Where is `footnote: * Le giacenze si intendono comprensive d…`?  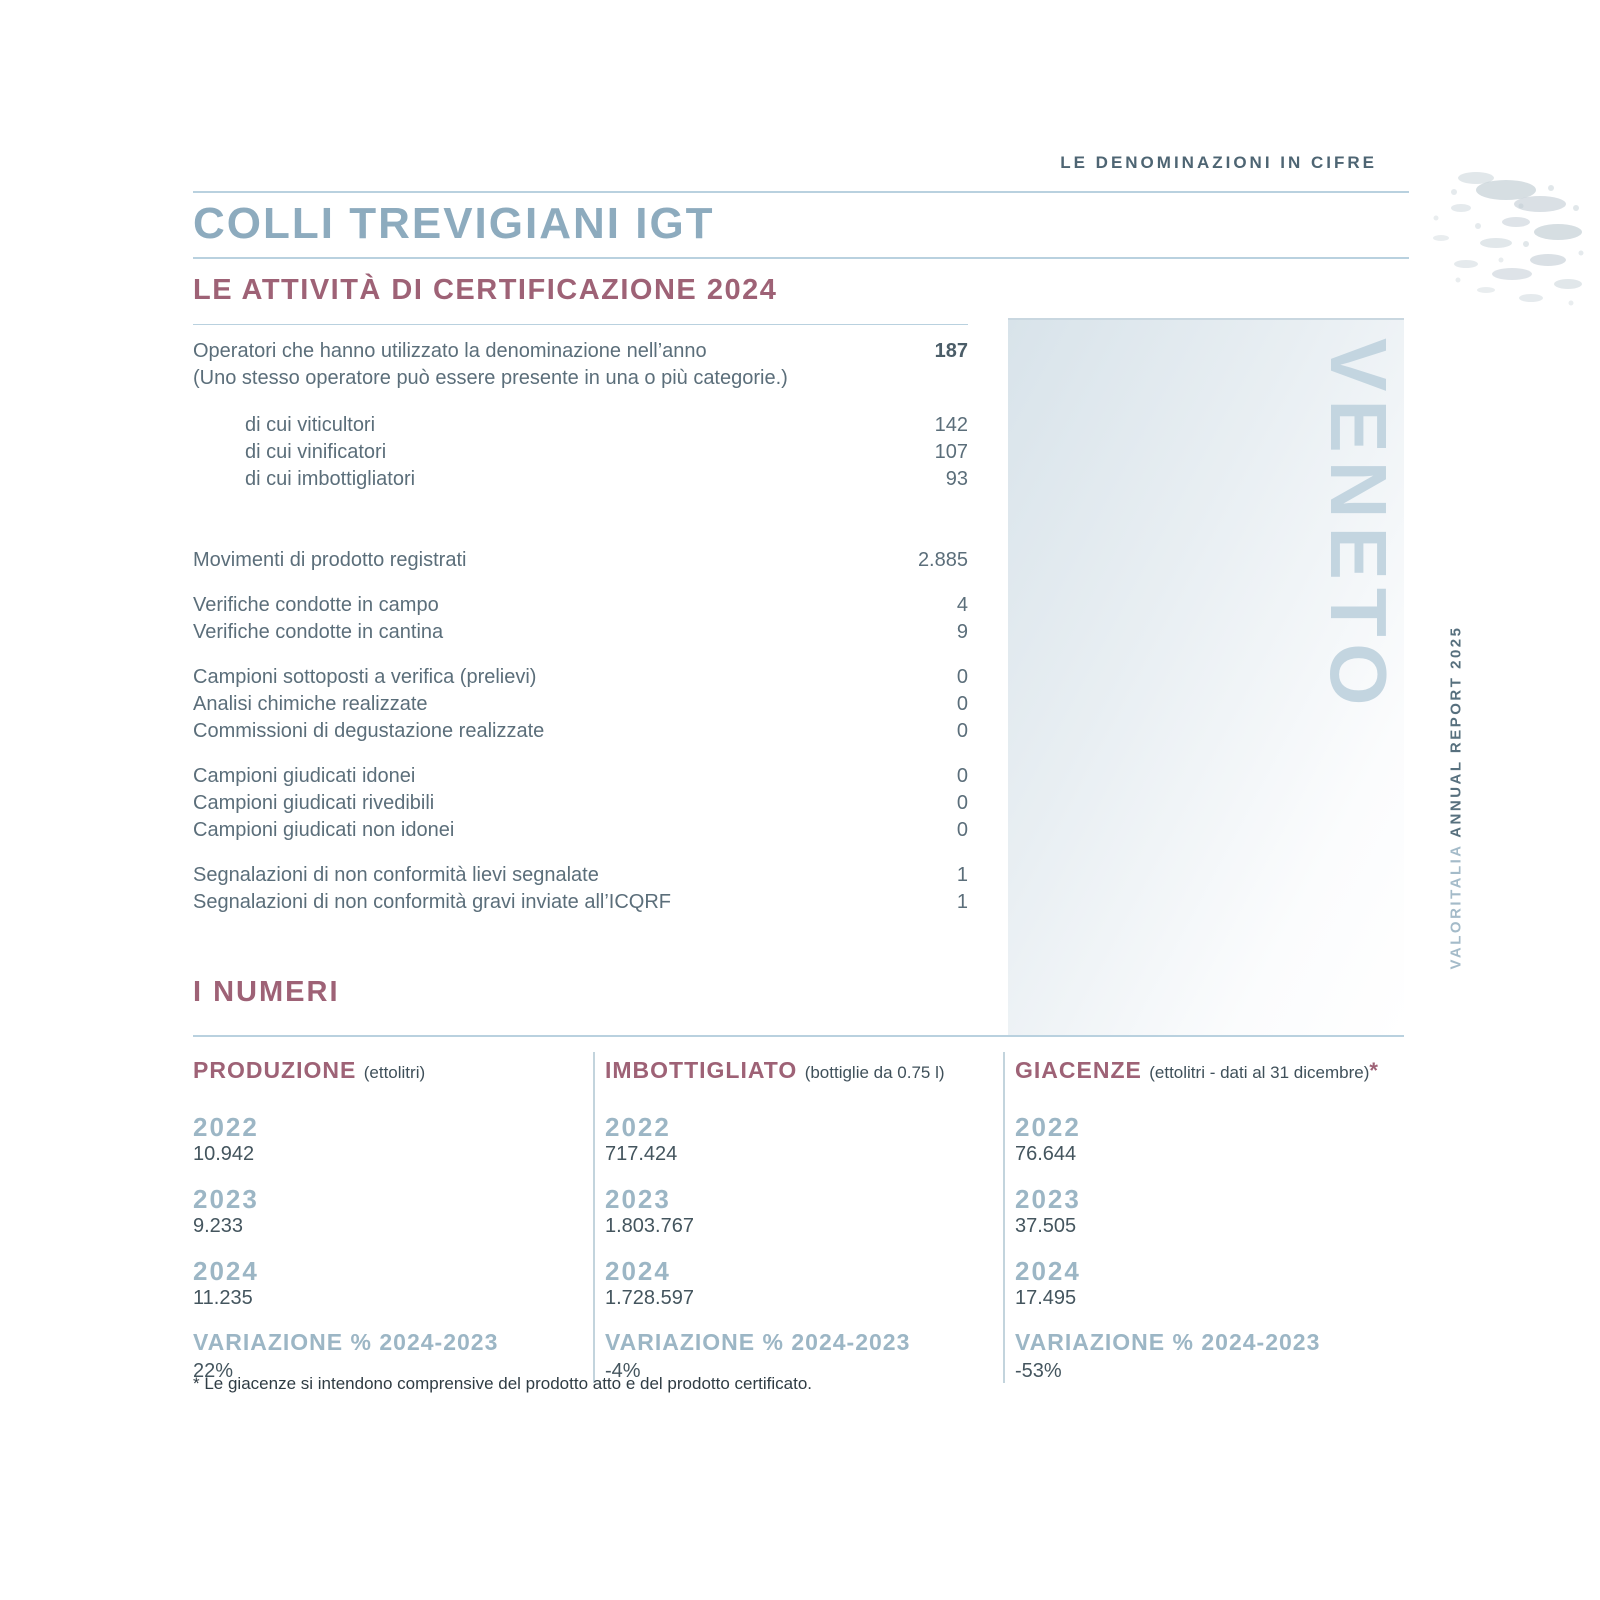 footnote: * Le giacenze si intendono comprensive d… is located at coordinates (502, 1383).